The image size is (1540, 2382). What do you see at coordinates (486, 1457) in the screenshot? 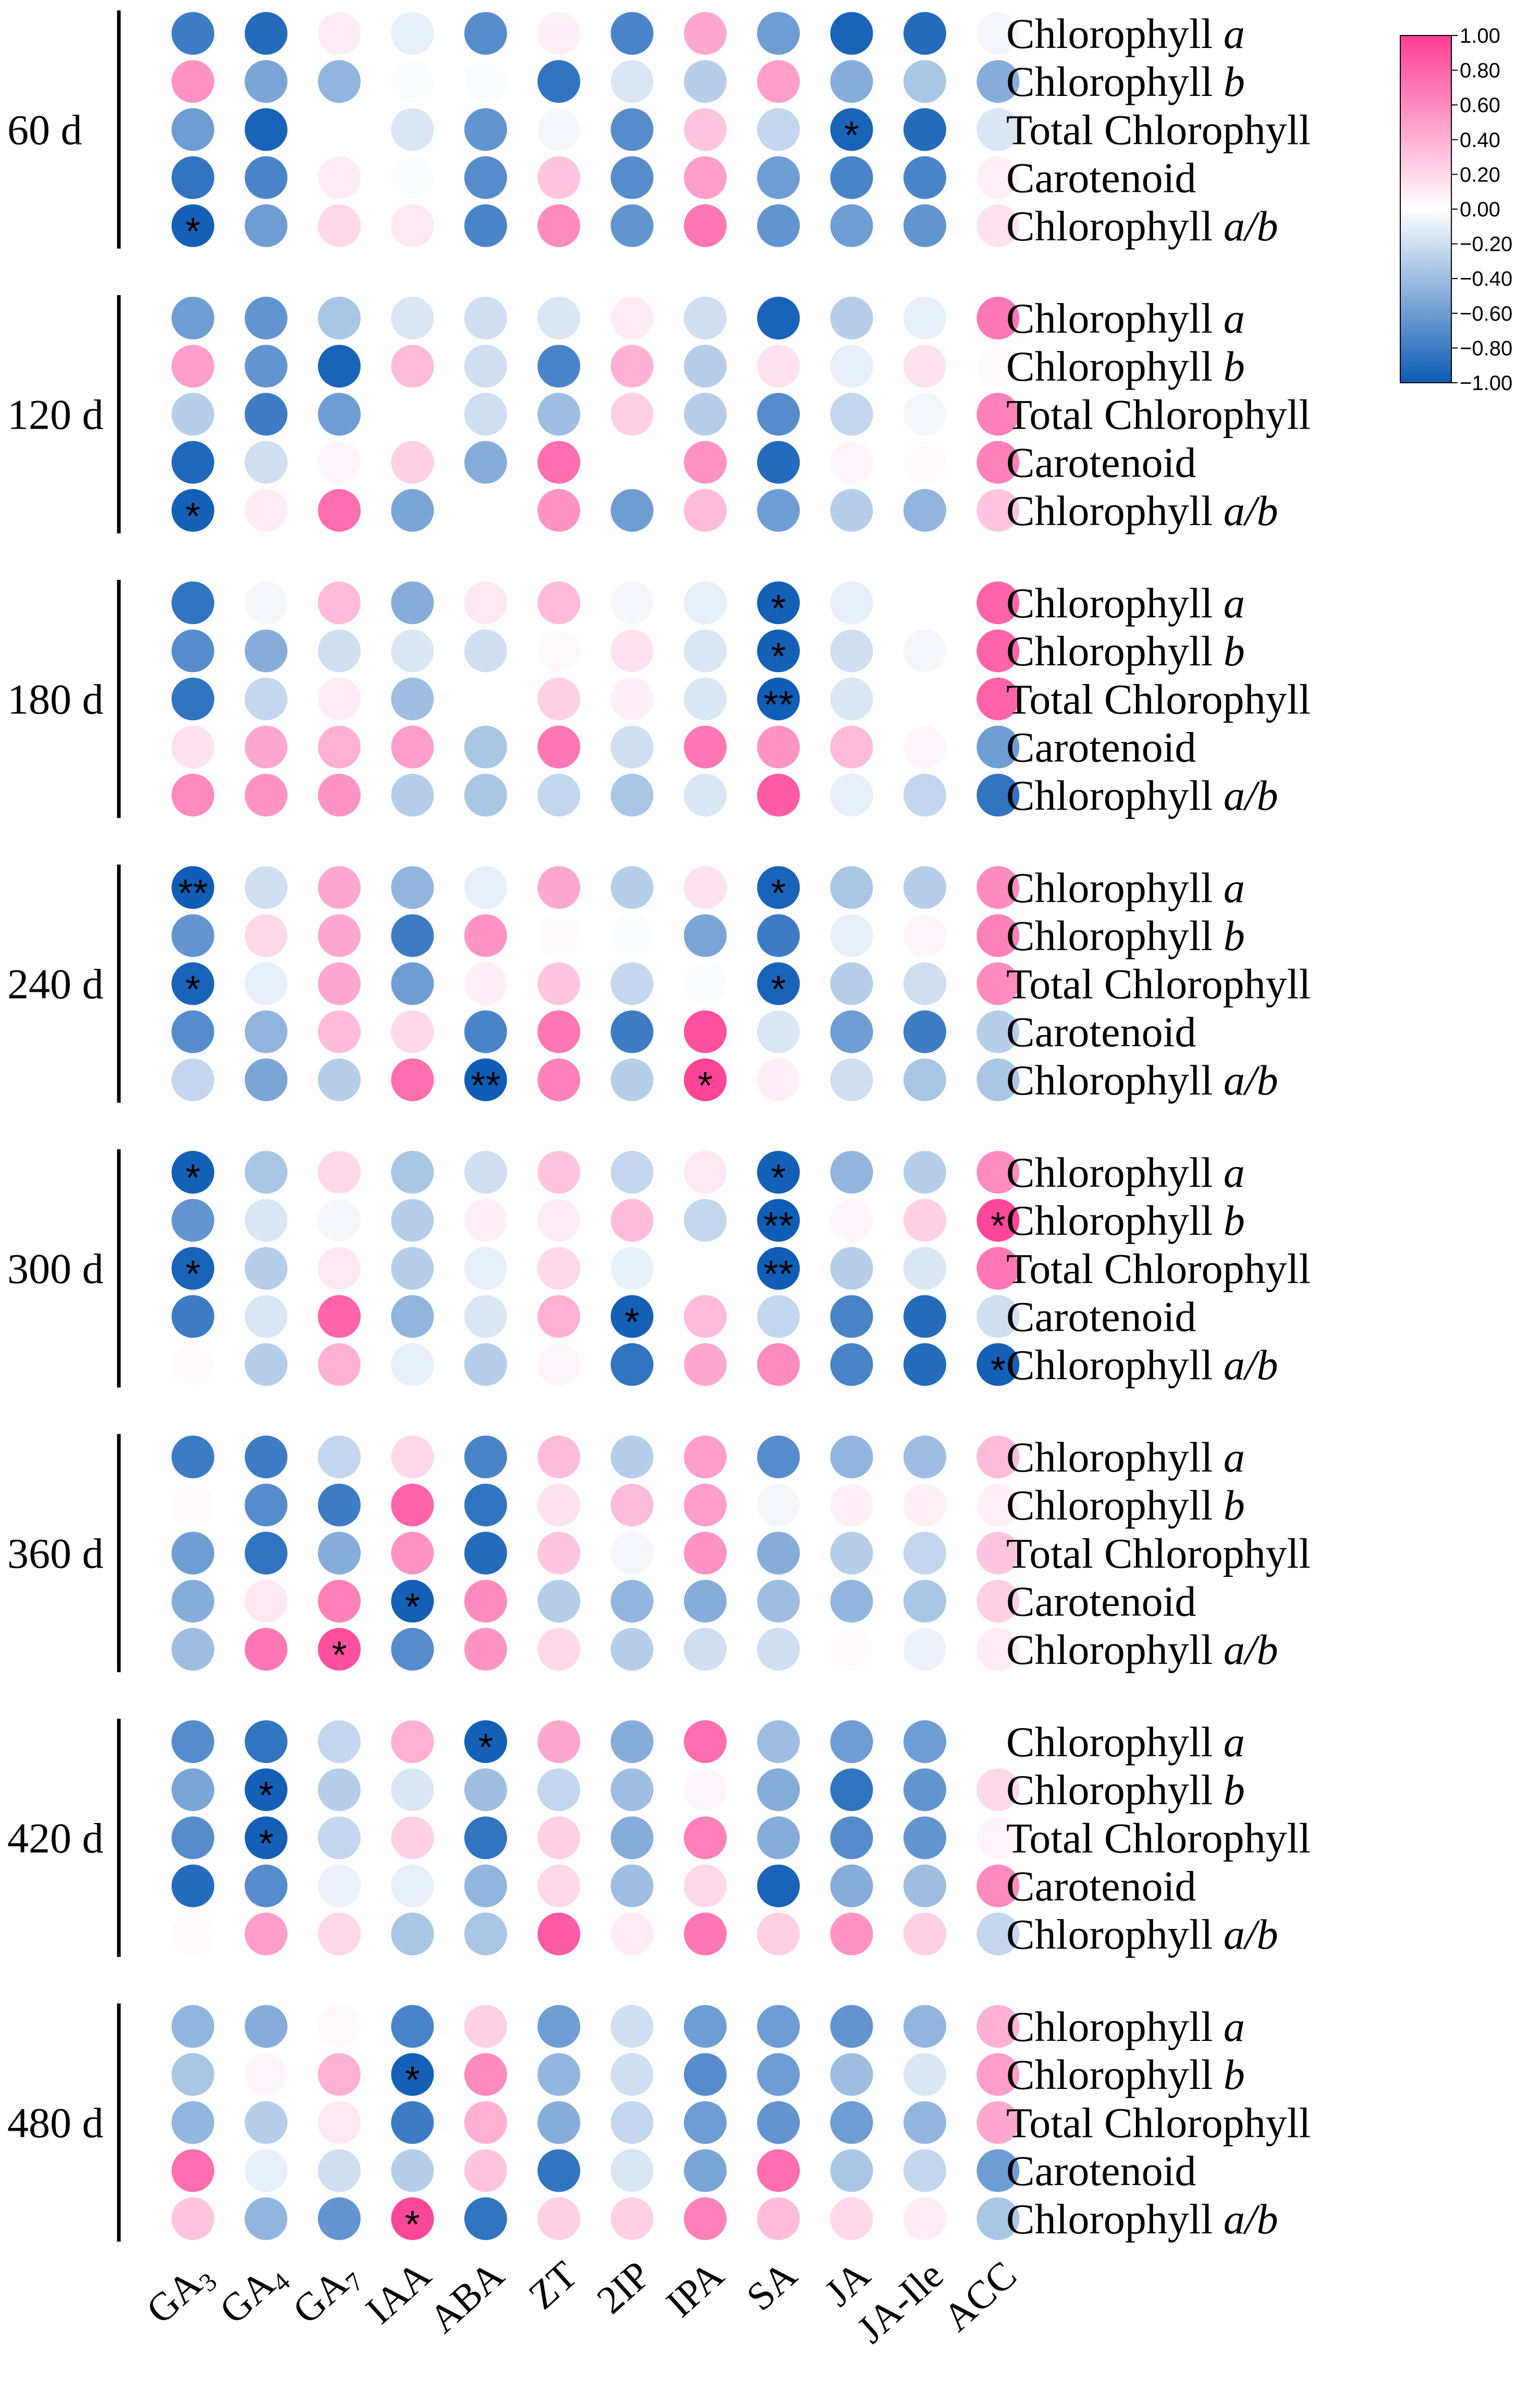
I see `dot-ABA-r0` at bounding box center [486, 1457].